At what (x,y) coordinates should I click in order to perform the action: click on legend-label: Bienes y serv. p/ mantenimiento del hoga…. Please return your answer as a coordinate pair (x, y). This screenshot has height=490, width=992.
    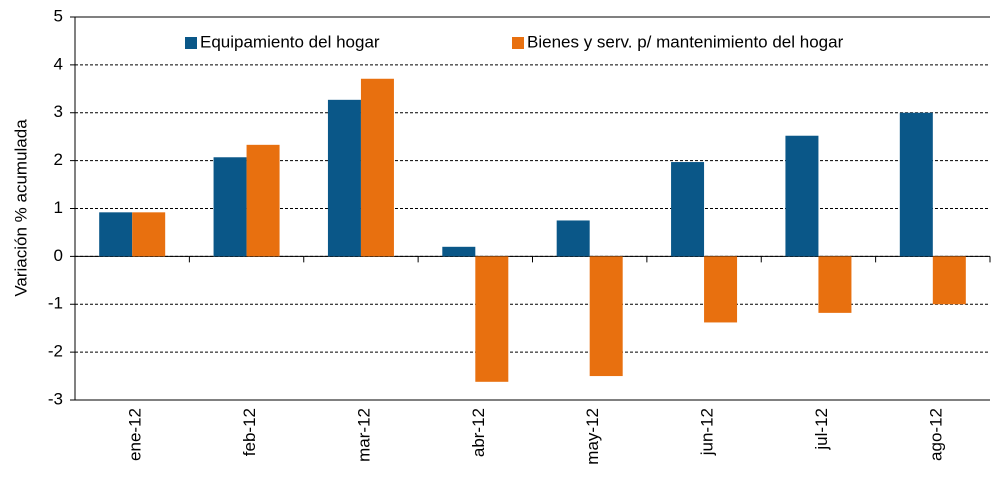
    Looking at the image, I should click on (685, 41).